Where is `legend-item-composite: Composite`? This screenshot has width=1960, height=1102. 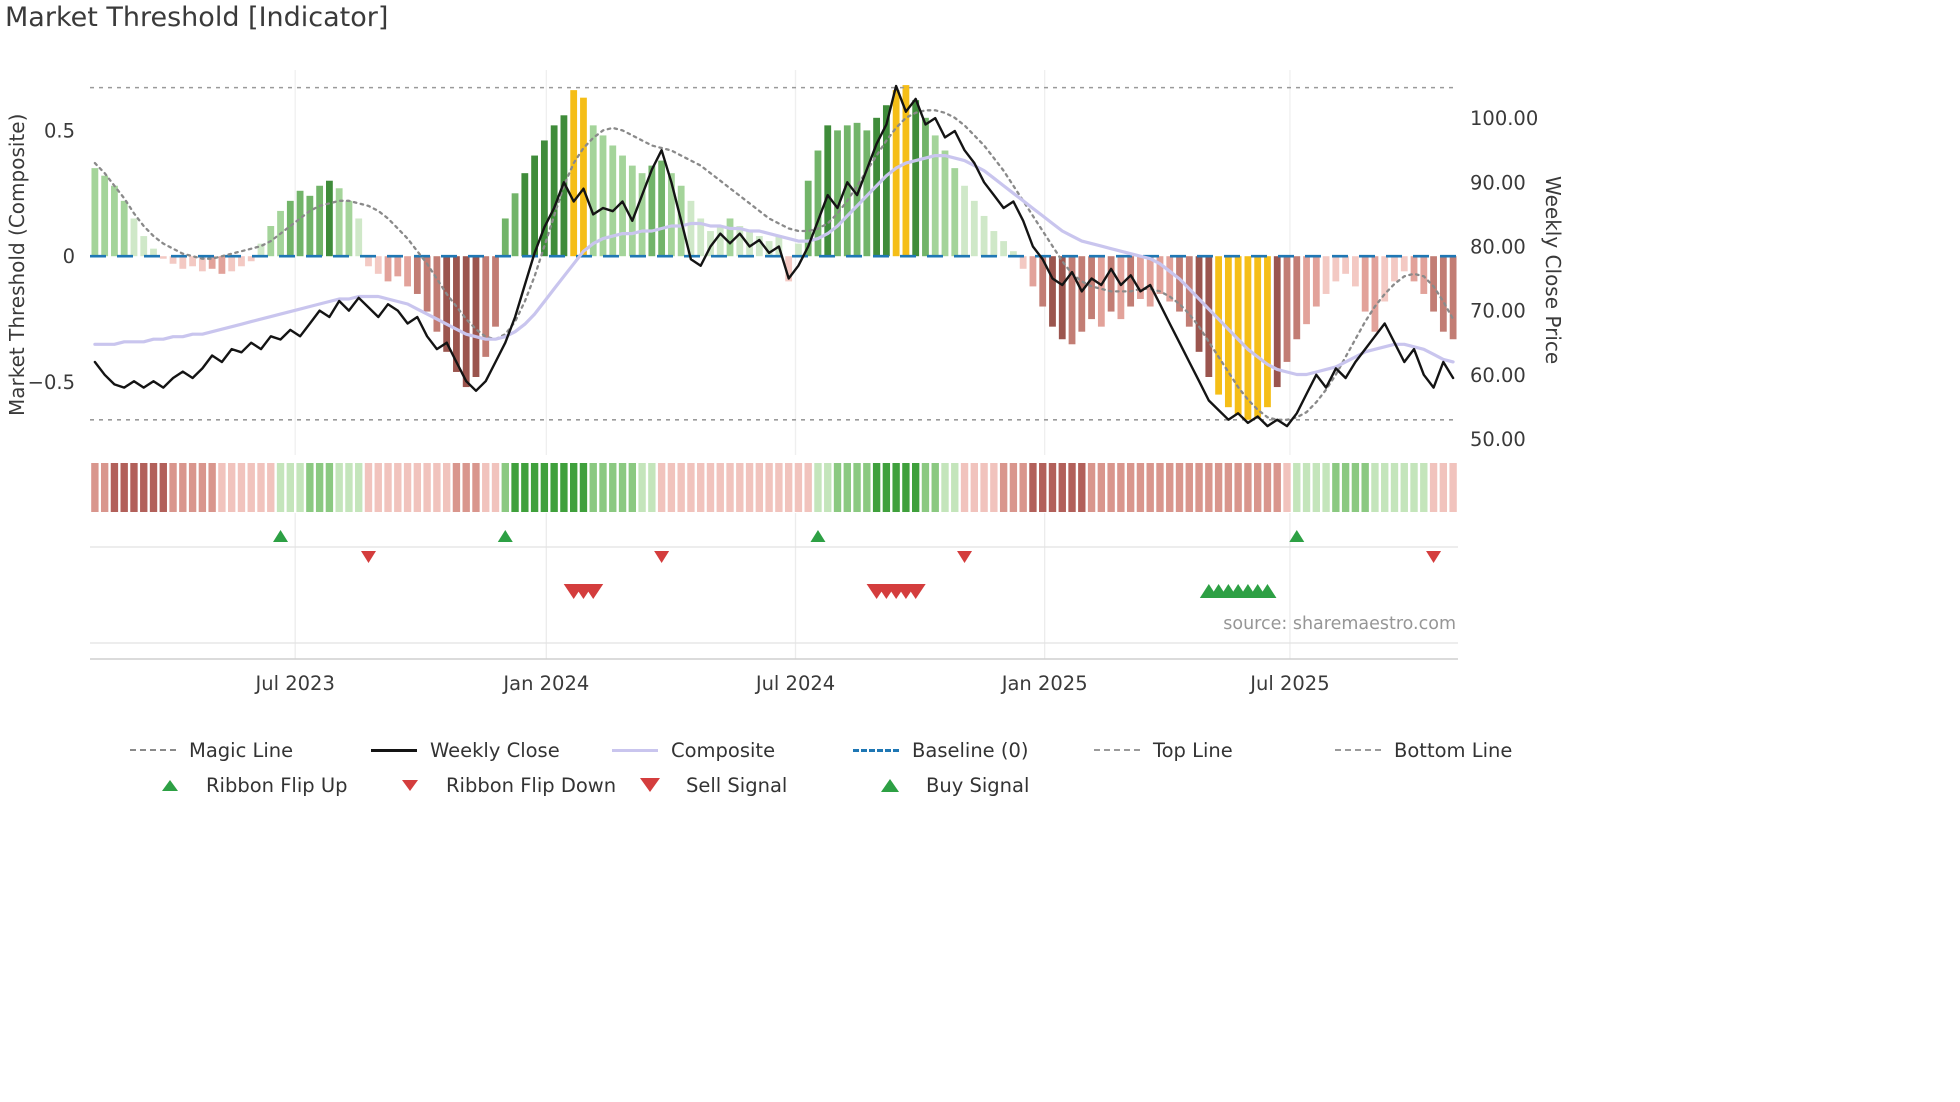 legend-item-composite: Composite is located at coordinates (732, 750).